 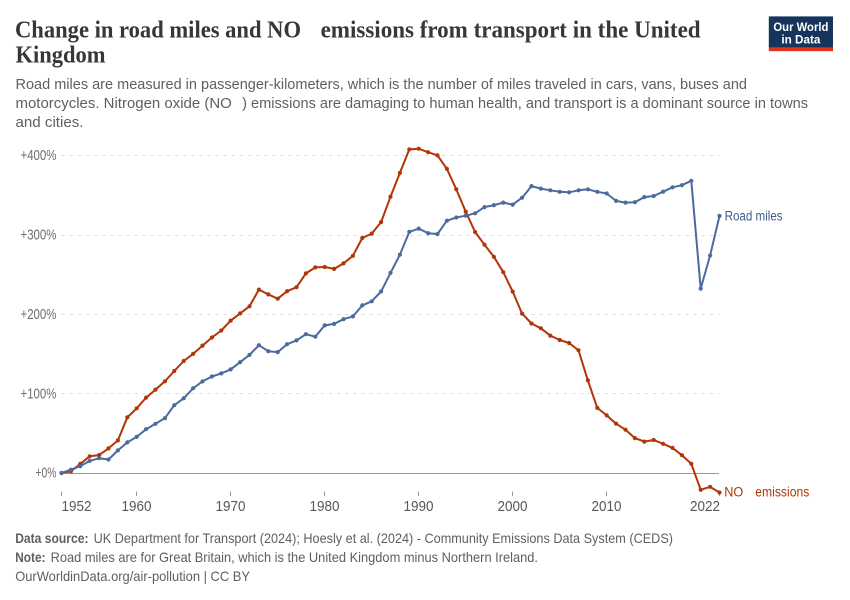 What do you see at coordinates (705, 506) in the screenshot?
I see `svg-text: 2022` at bounding box center [705, 506].